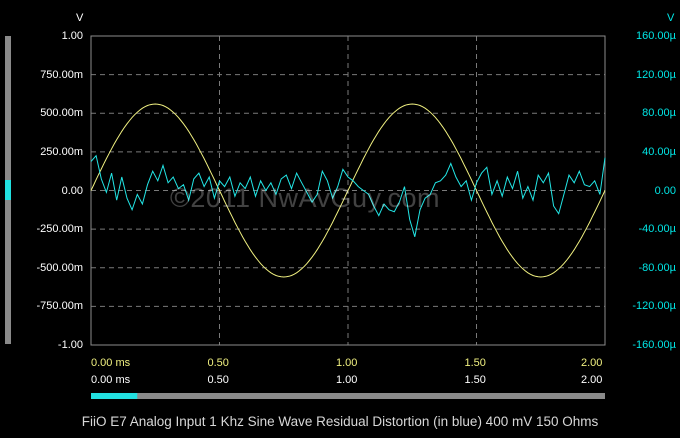  I want to click on x-tick-label-top: 0.00 ms, so click(111, 363).